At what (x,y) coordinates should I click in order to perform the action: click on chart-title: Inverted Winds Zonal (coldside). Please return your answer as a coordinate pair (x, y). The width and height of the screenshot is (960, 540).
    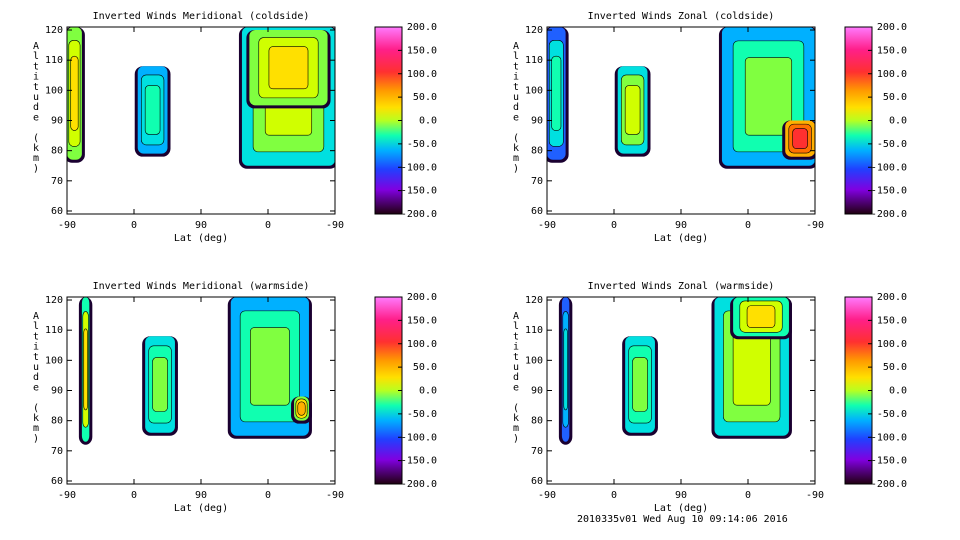
    Looking at the image, I should click on (681, 16).